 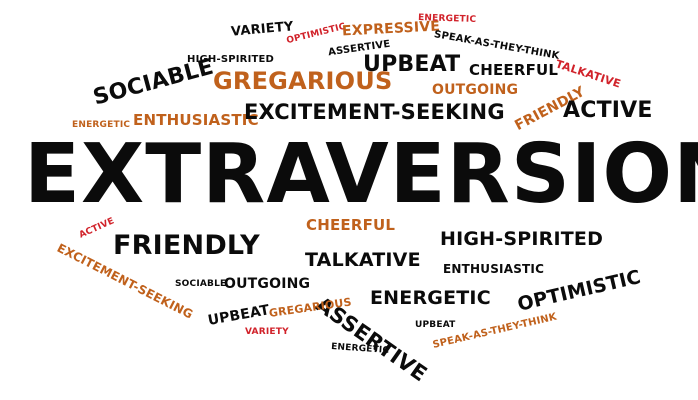 What do you see at coordinates (101, 125) in the screenshot?
I see `word-energetic-2: ENERGETIC` at bounding box center [101, 125].